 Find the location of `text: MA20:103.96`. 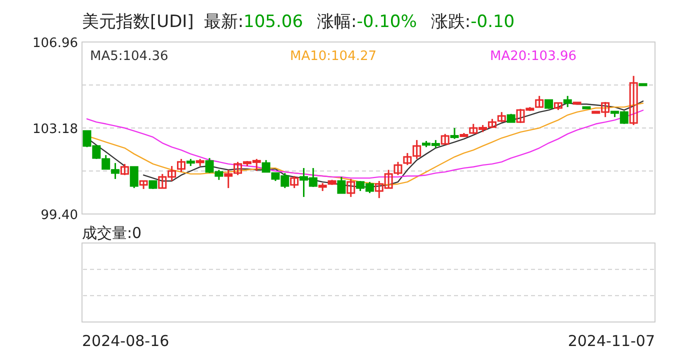

text: MA20:103.96 is located at coordinates (533, 56).